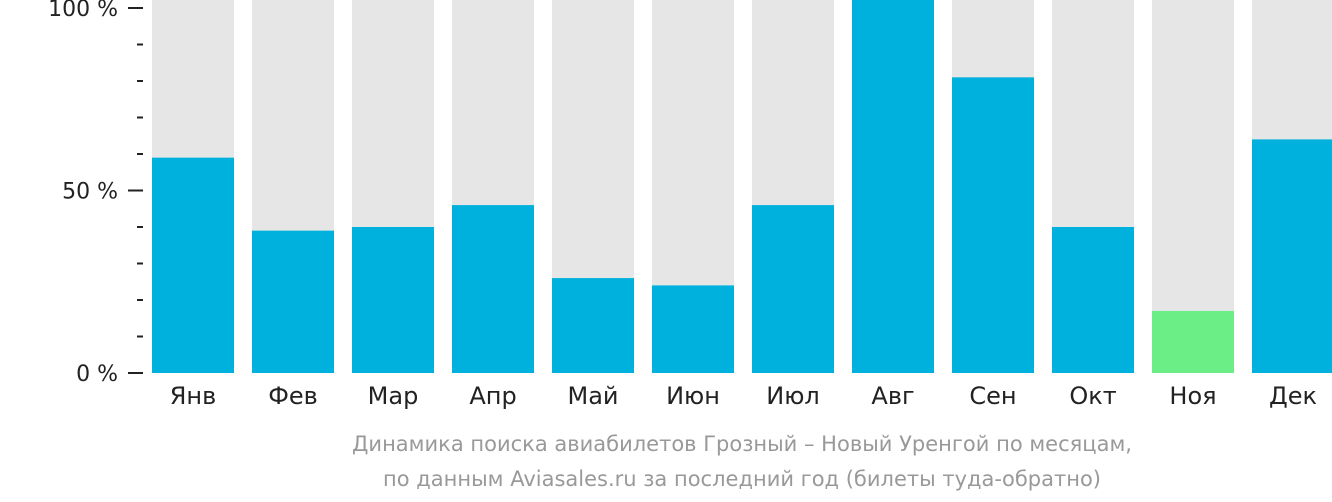  What do you see at coordinates (1192, 396) in the screenshot?
I see `x-tick-label: Ноя` at bounding box center [1192, 396].